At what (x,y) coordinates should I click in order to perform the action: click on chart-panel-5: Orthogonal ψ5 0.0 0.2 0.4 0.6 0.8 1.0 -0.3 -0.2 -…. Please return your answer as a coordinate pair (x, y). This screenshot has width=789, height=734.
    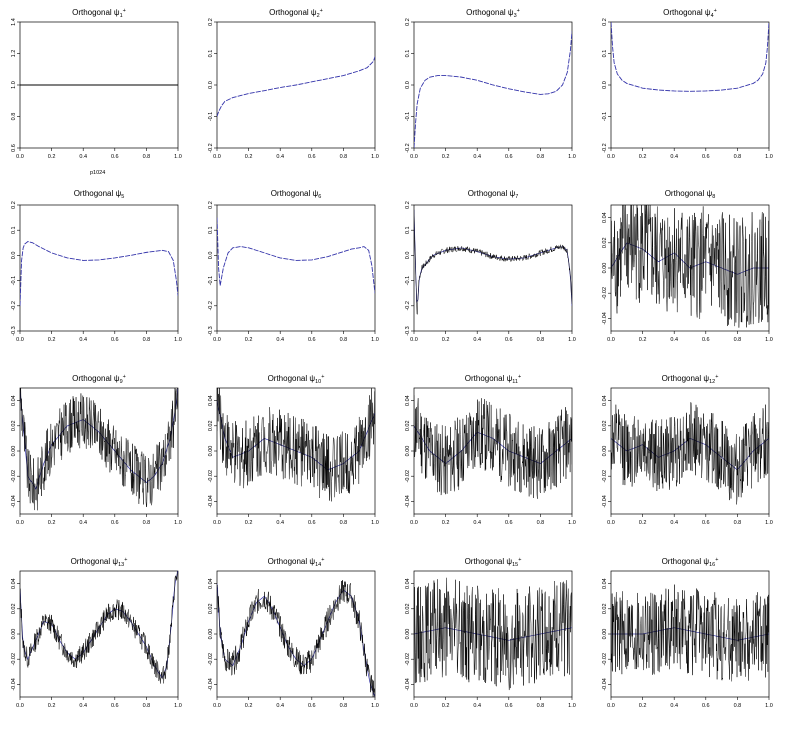
    Looking at the image, I should click on (98, 274).